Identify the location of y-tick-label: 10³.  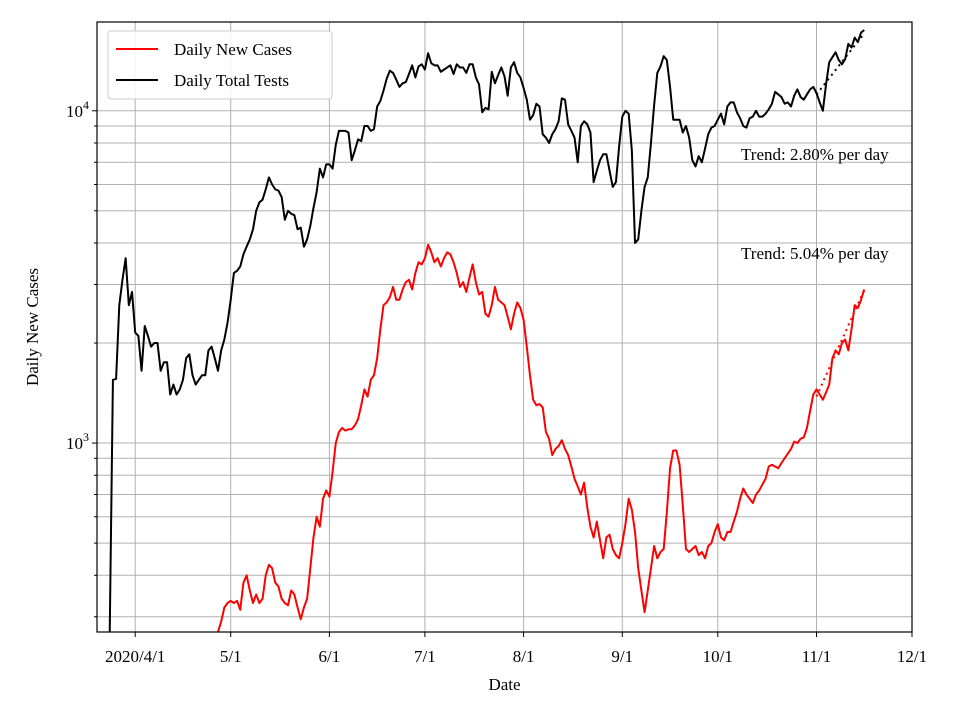
(77, 441).